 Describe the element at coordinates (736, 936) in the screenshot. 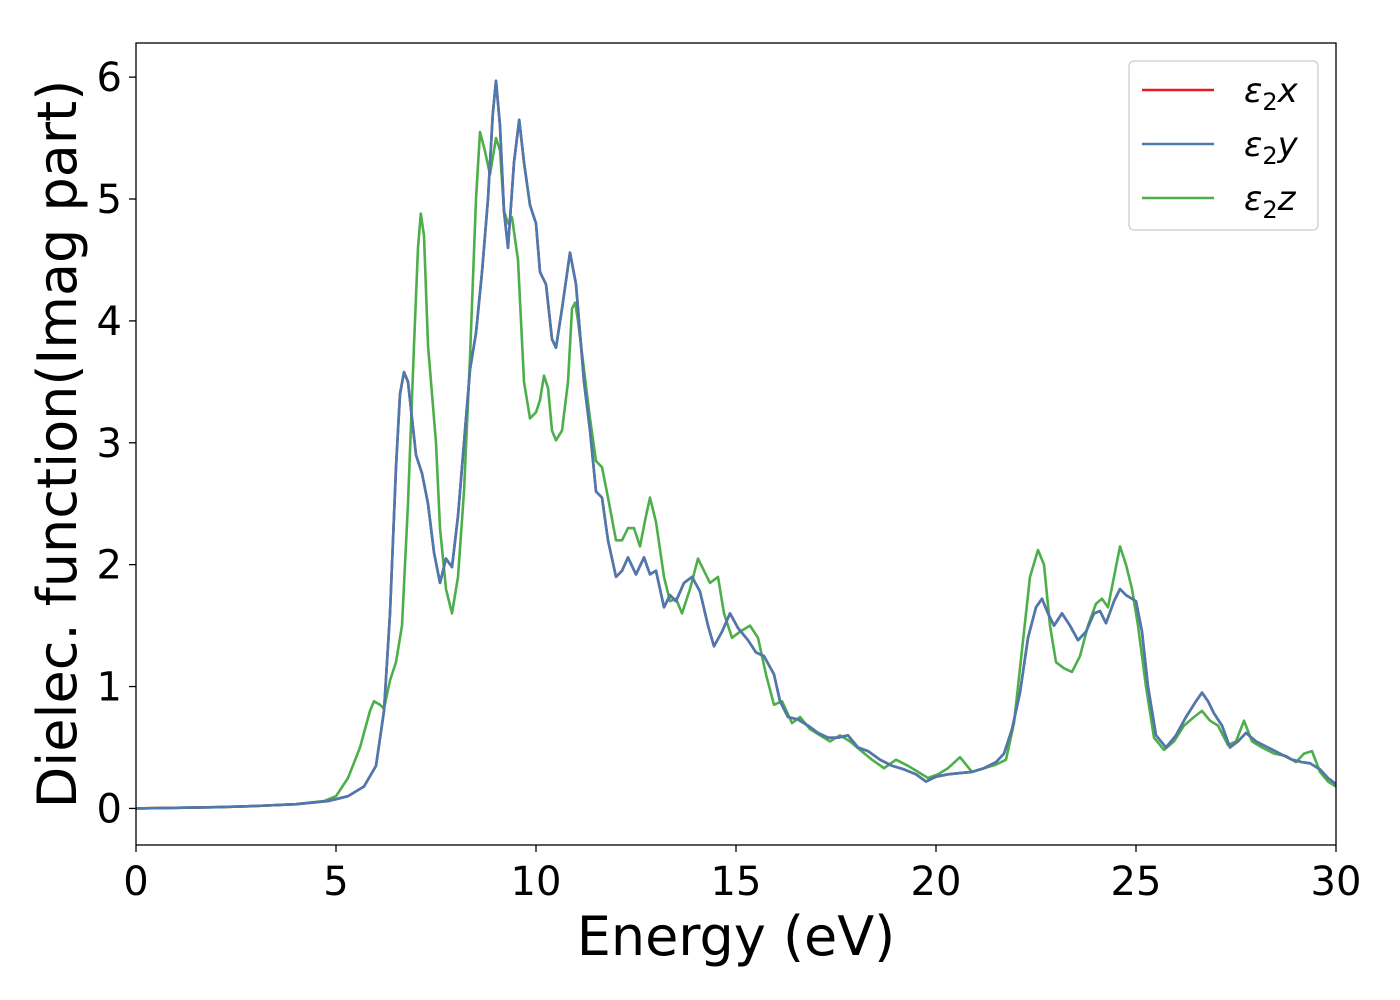

I see `x-axis-label: Energy (eV)` at that location.